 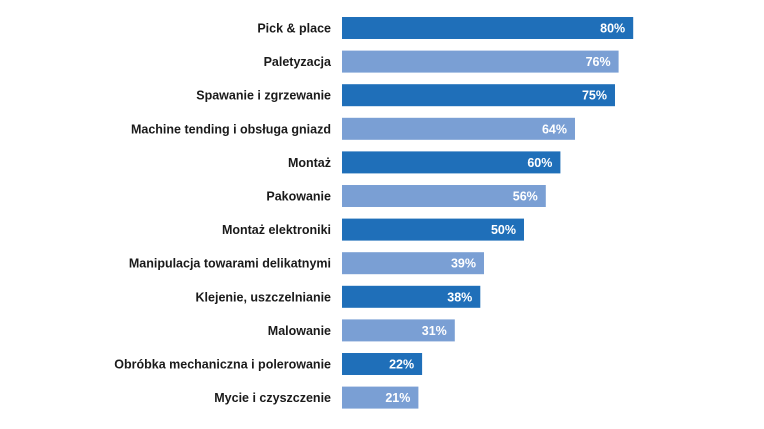 I want to click on category-label: Klejenie, uszczelnianie, so click(x=264, y=297).